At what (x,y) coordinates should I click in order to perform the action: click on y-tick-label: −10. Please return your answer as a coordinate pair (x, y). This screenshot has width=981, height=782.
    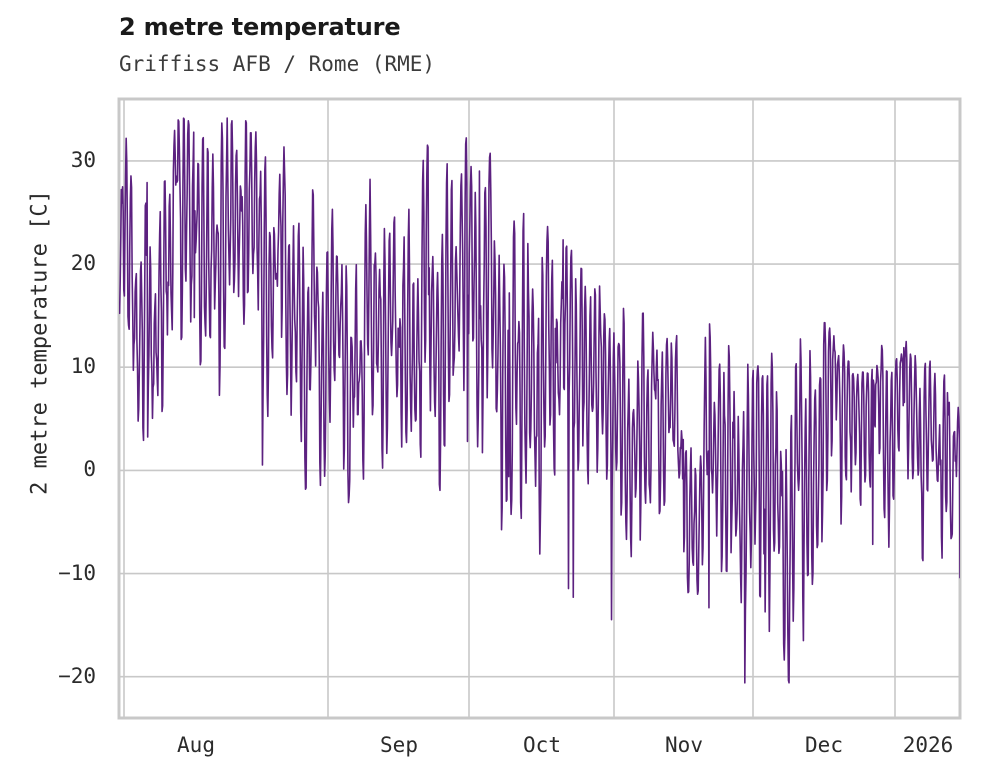
    Looking at the image, I should click on (77, 572).